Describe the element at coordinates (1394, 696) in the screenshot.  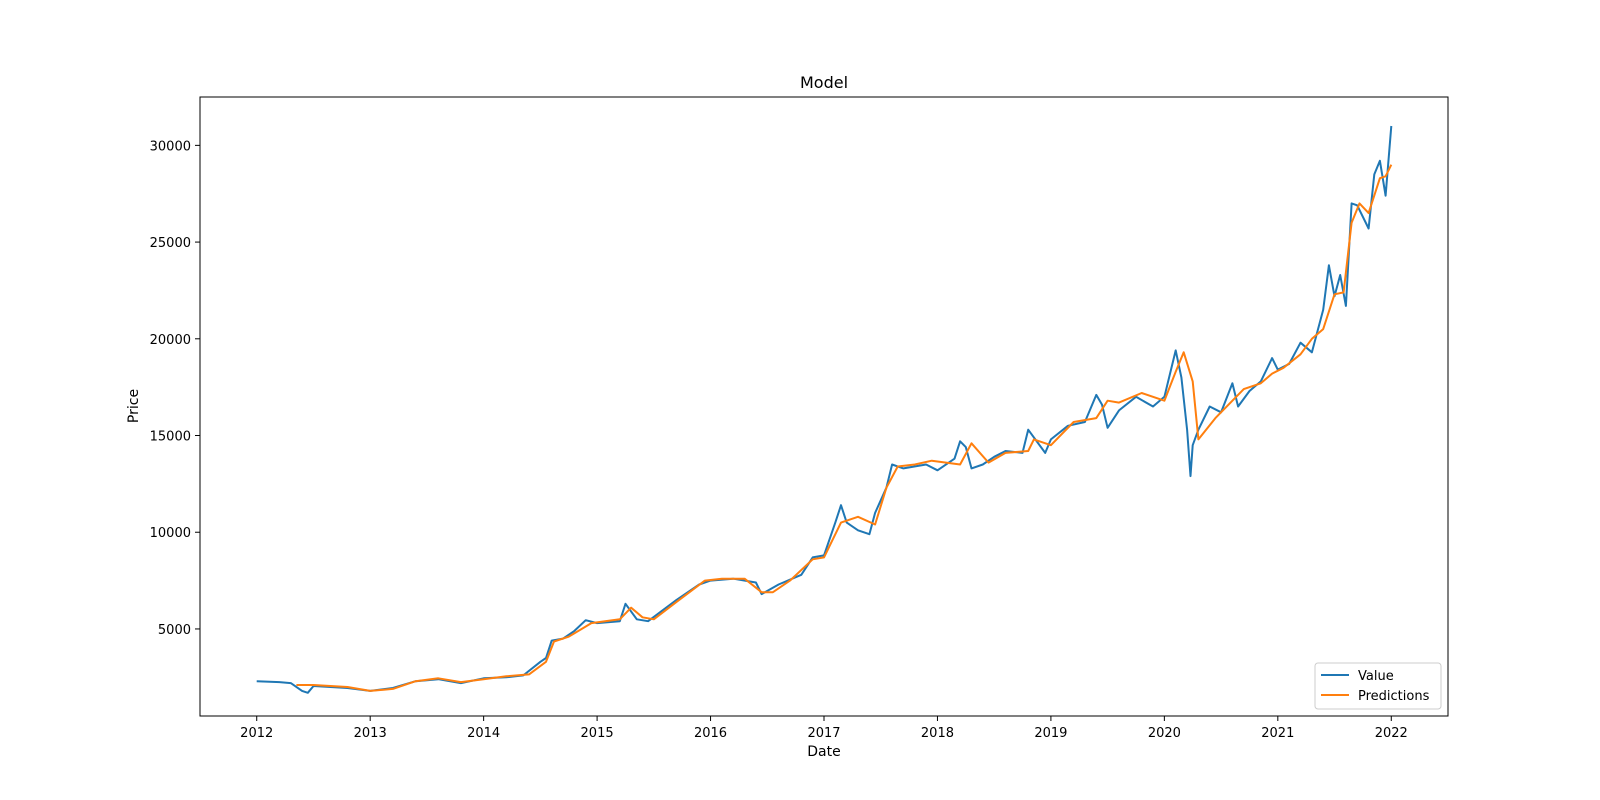
I see `legend-label-predictions: Predictions` at that location.